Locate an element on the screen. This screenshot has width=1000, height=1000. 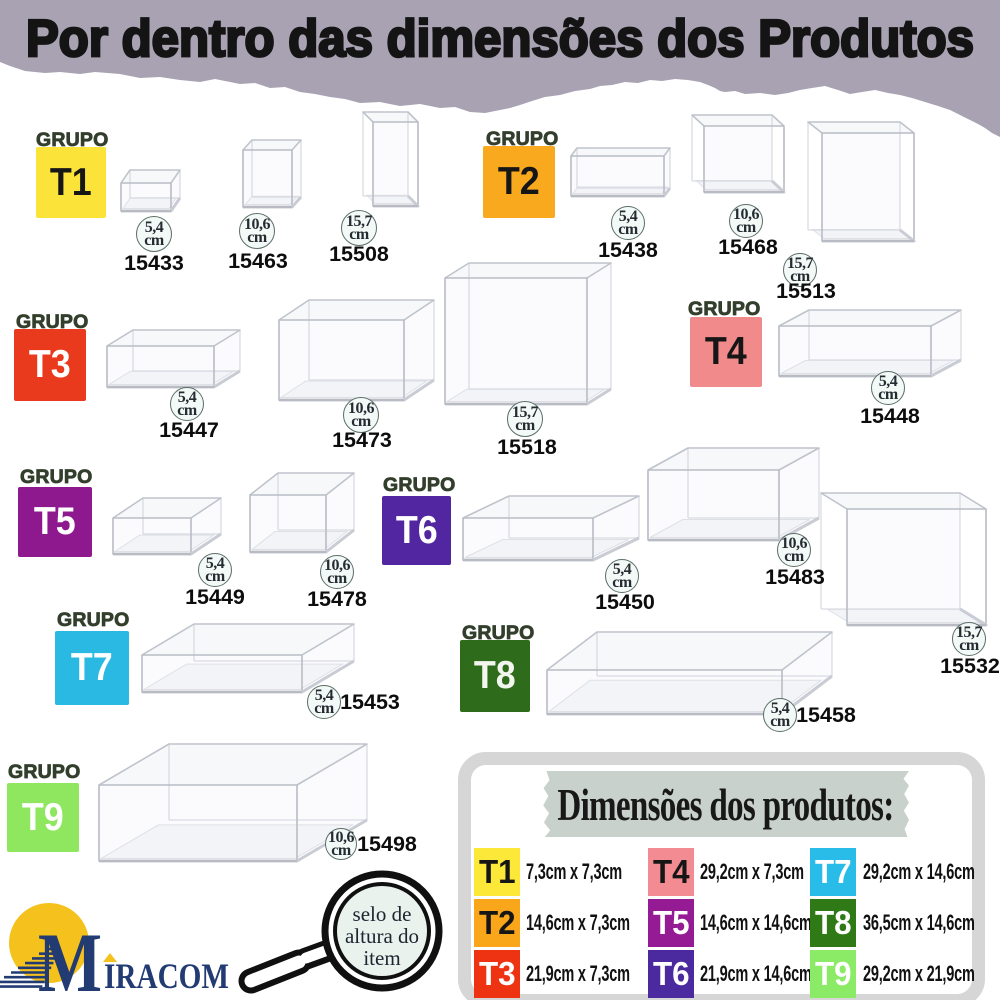
svg-text: selo de is located at coordinates (382, 914).